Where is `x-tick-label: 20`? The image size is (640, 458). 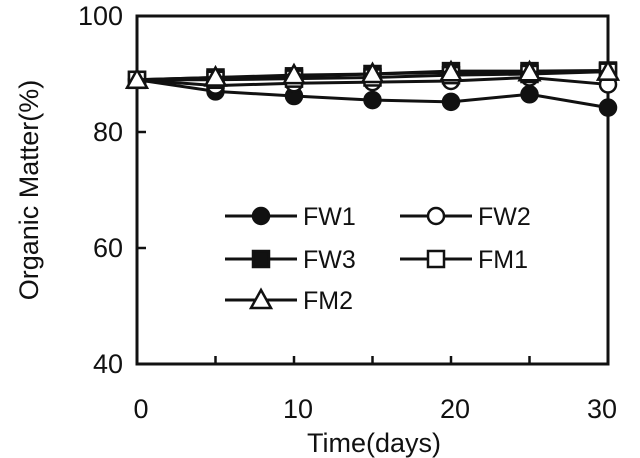
x-tick-label: 20 is located at coordinates (455, 409).